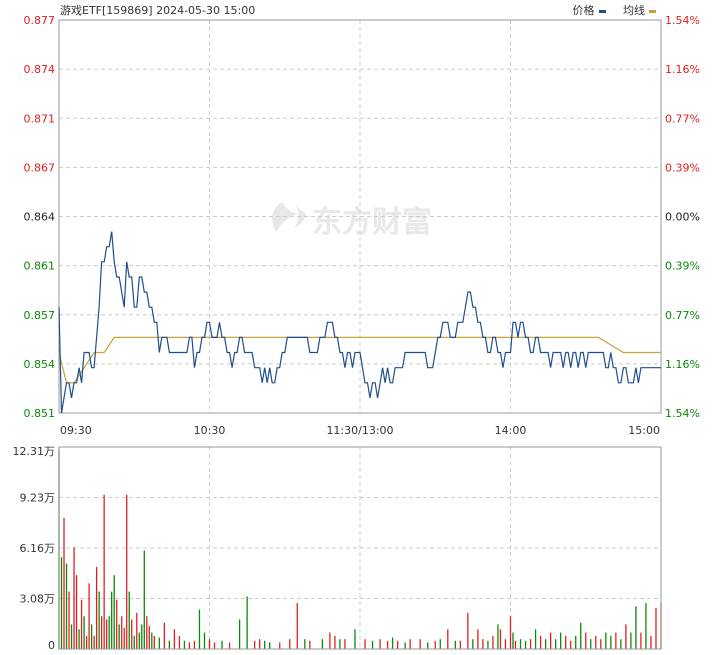  I want to click on y-tick-left: 0.851, so click(40, 413).